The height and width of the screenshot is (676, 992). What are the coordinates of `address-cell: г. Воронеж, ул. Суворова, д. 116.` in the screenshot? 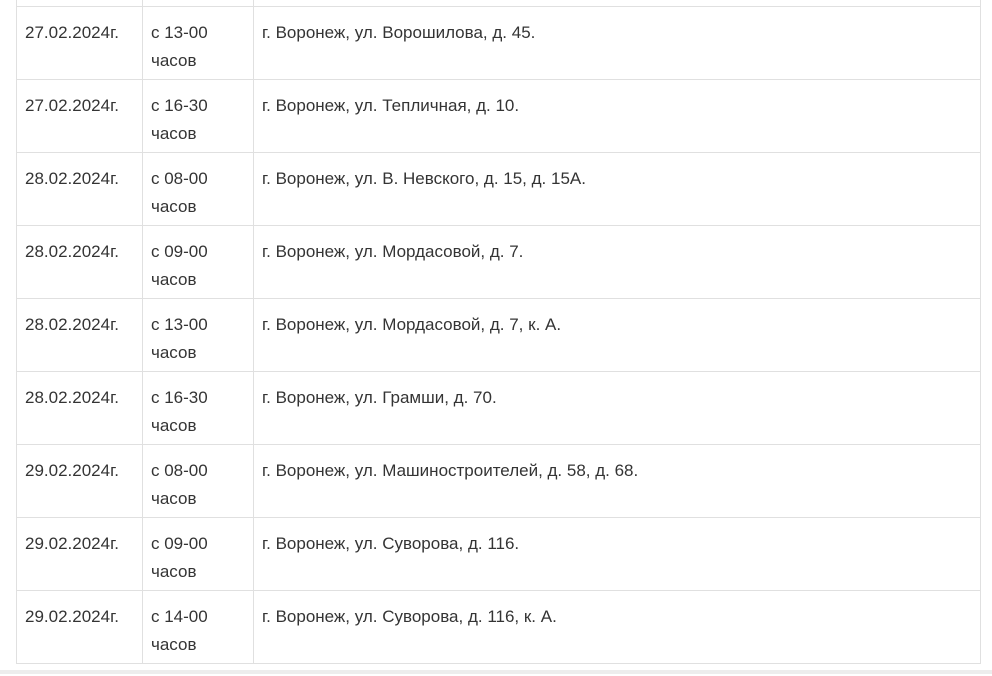 It's located at (617, 553).